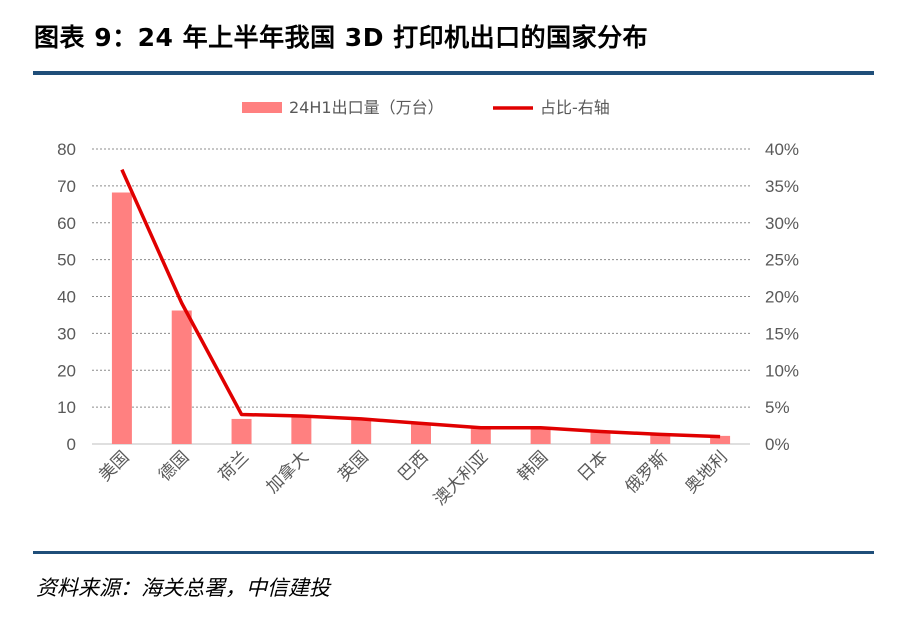 The image size is (918, 627). Describe the element at coordinates (66, 370) in the screenshot. I see `left-tick-label: 20` at that location.